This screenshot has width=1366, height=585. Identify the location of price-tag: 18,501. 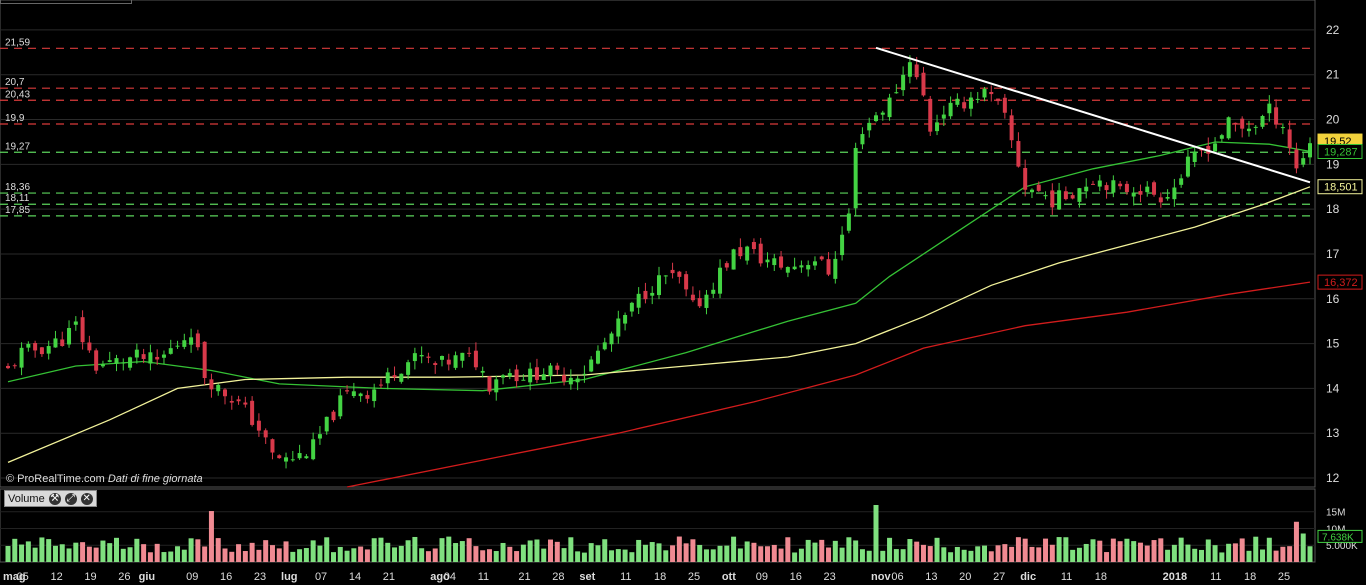
(1340, 187).